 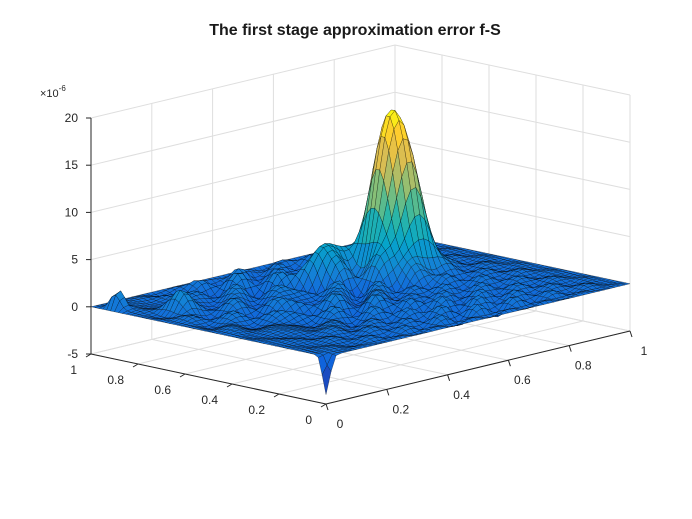 I want to click on x-tick-label: 0.4, so click(x=461, y=395).